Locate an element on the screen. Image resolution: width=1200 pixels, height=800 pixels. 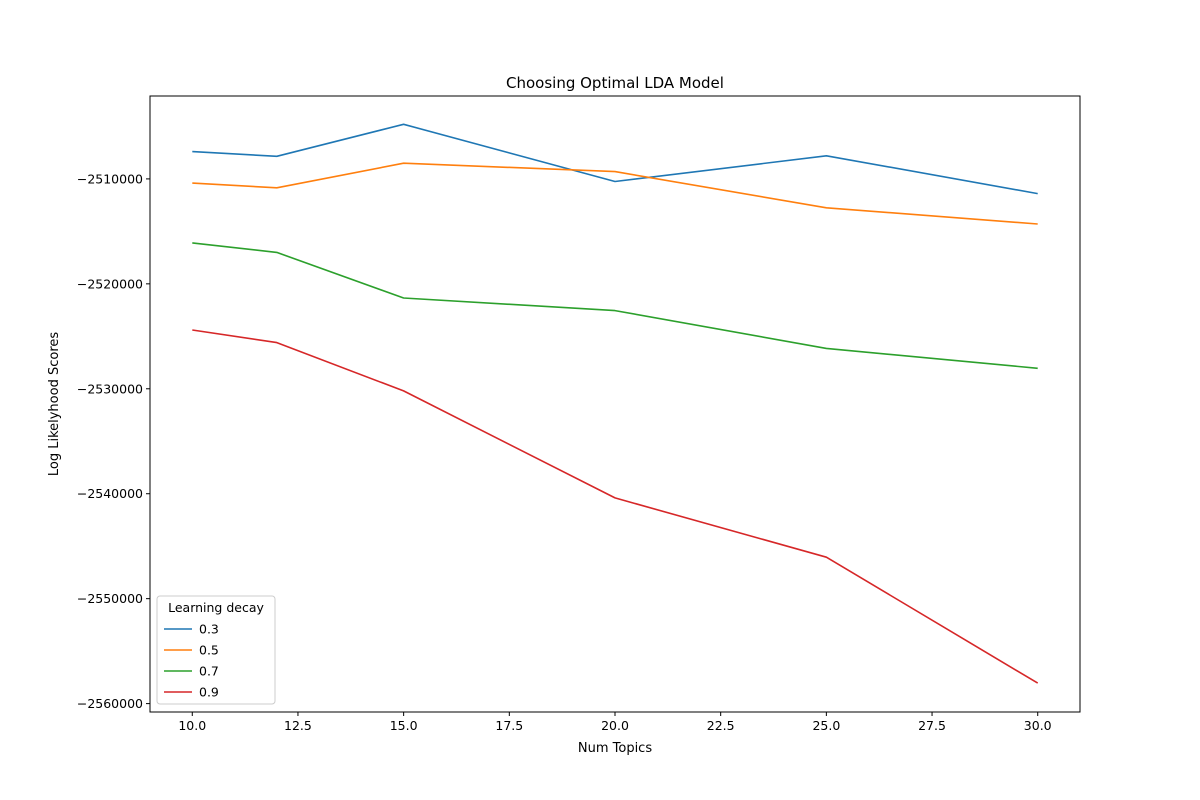
legend-entries: 0.3 0.5 0.7 0.9 is located at coordinates (191, 661).